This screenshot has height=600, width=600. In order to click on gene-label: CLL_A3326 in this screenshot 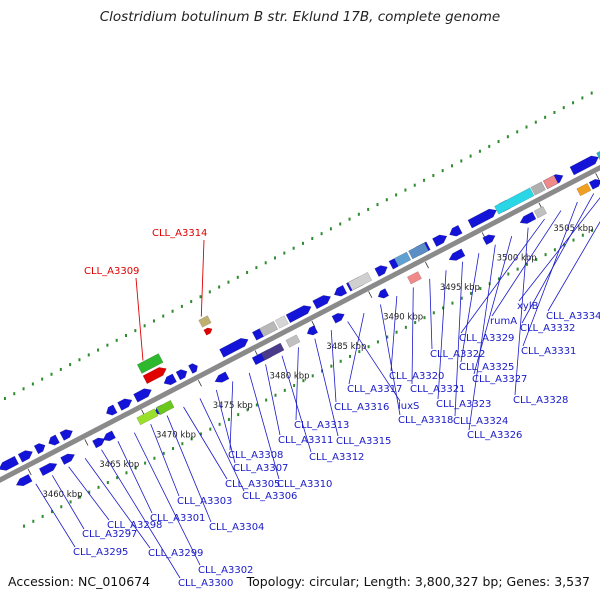, I will do `click(494, 435)`.